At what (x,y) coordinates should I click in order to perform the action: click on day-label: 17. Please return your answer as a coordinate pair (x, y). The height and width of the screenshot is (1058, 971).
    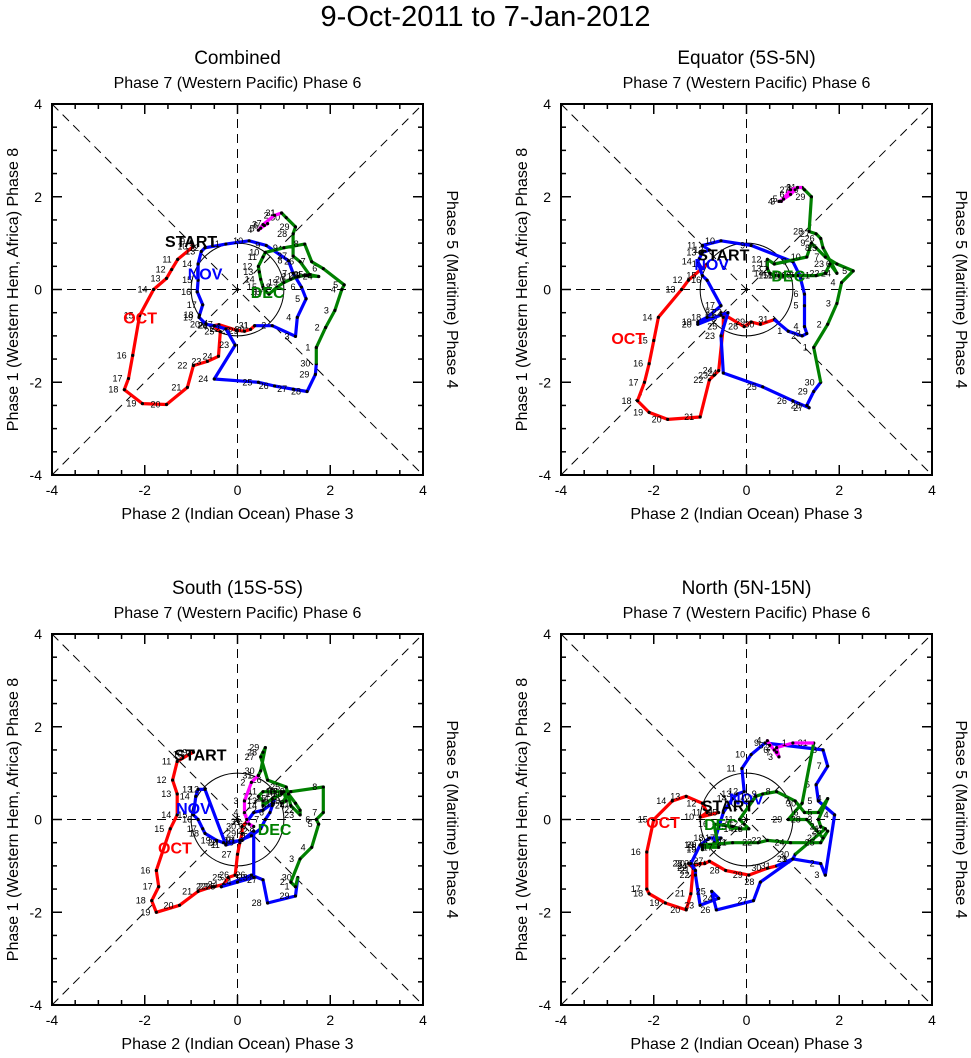
    Looking at the image, I should click on (192, 305).